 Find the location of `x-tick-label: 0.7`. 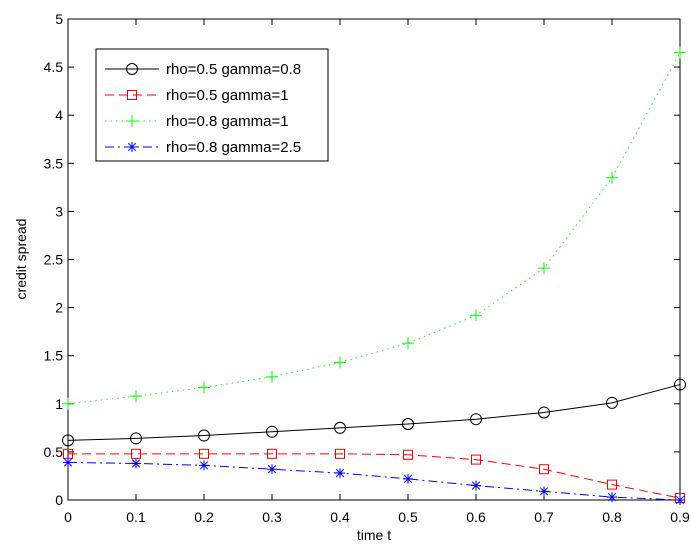

x-tick-label: 0.7 is located at coordinates (544, 517).